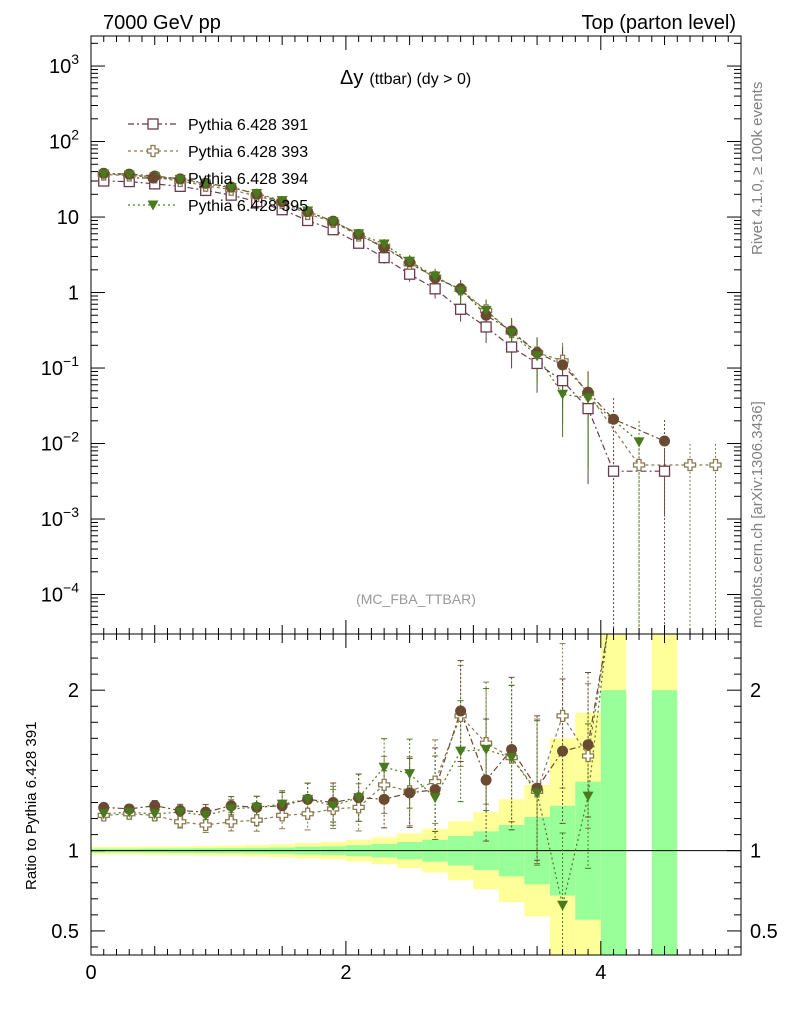 The image size is (786, 1024). I want to click on plot-title-suffix: (ttbar) (dy > 0), so click(420, 79).